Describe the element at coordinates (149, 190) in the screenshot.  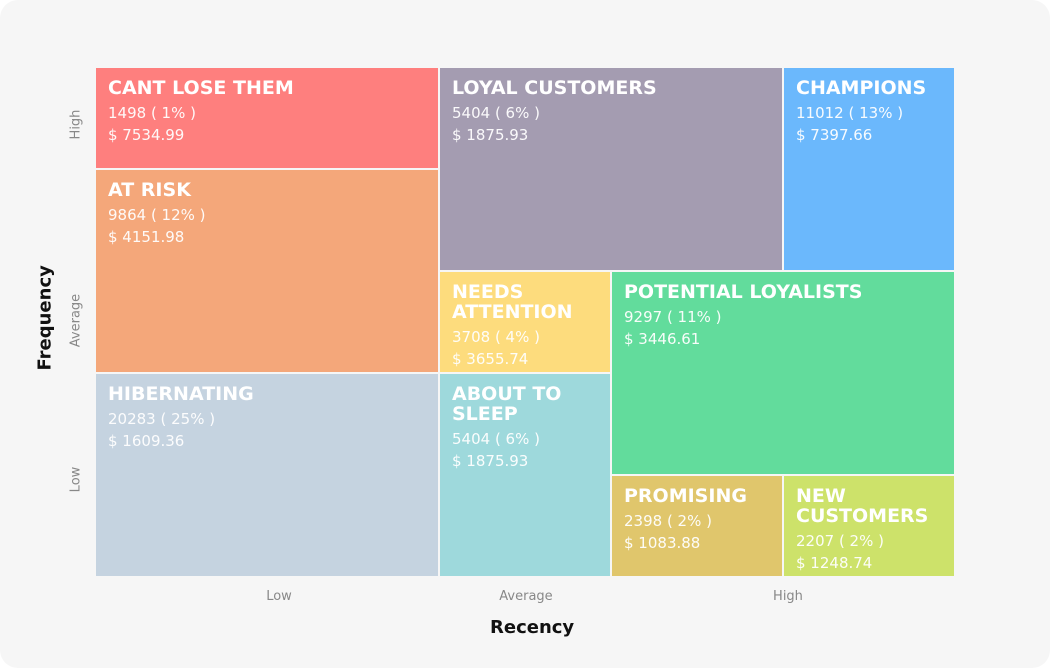
I see `segment-name: AT RISK` at that location.